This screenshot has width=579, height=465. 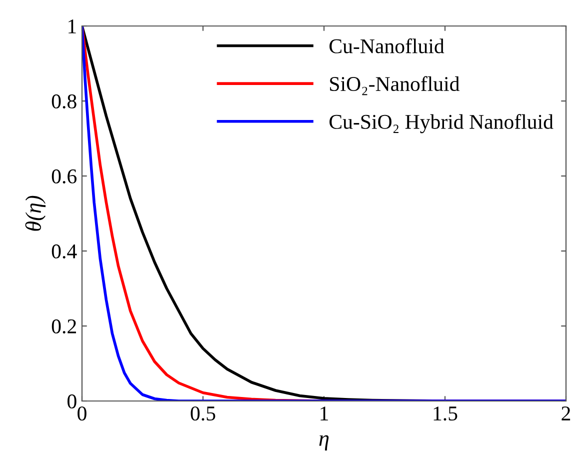 I want to click on y-tick-label: 0.4, so click(x=64, y=251).